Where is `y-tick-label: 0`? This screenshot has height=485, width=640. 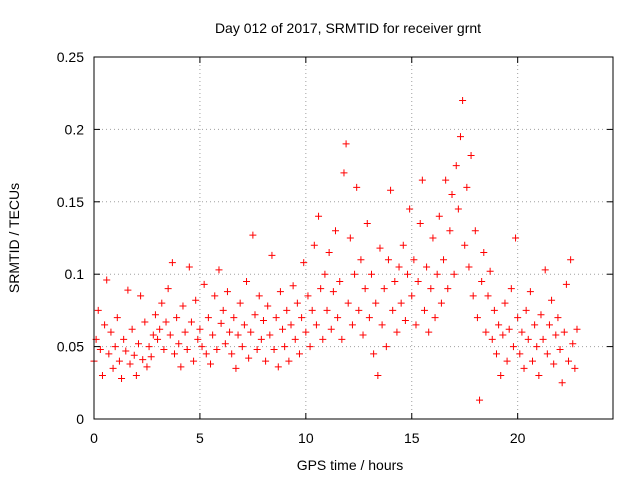
y-tick-label: 0 is located at coordinates (80, 419).